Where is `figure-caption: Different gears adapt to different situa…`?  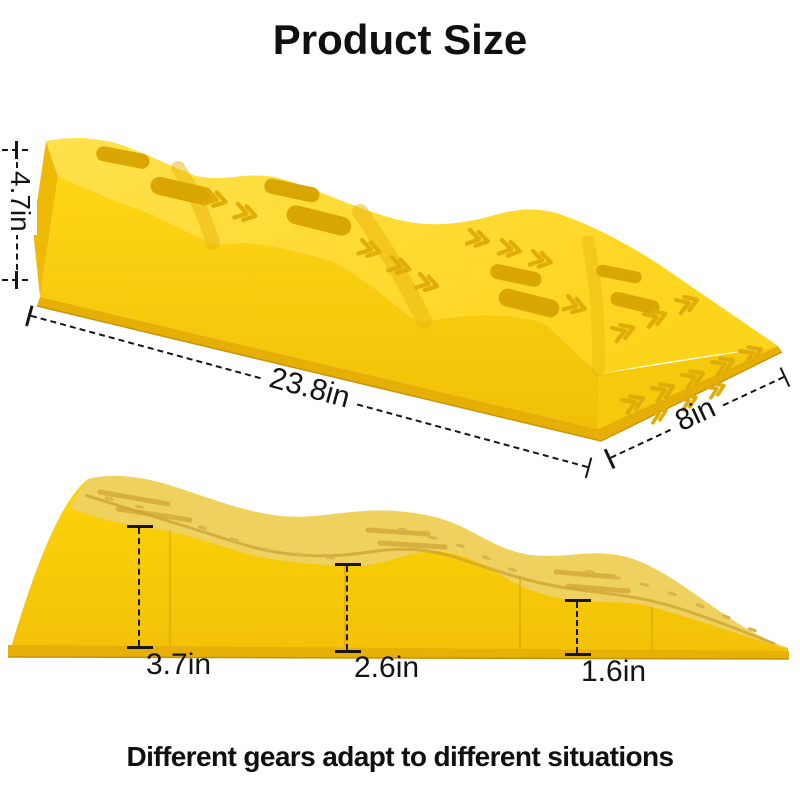
figure-caption: Different gears adapt to different situa… is located at coordinates (400, 756).